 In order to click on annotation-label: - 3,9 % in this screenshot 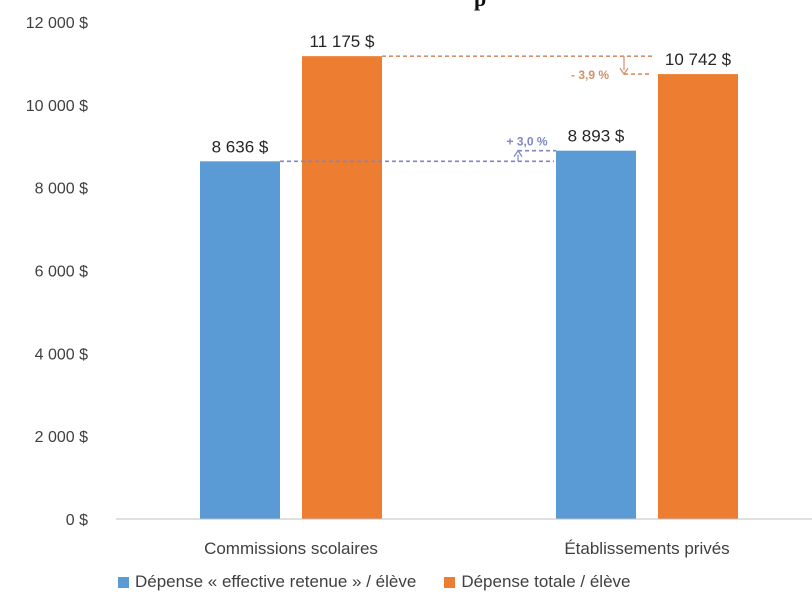, I will do `click(590, 75)`.